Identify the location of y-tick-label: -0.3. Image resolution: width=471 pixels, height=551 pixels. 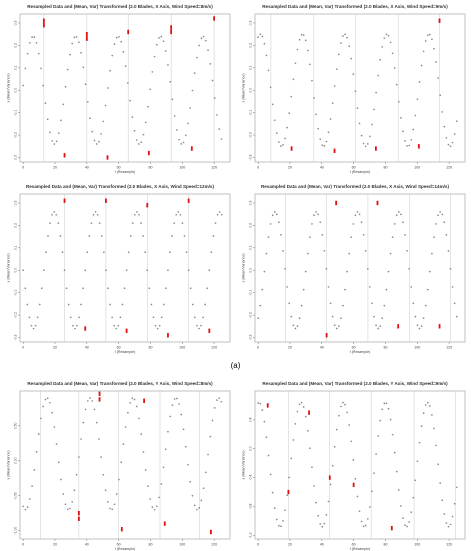
(251, 337).